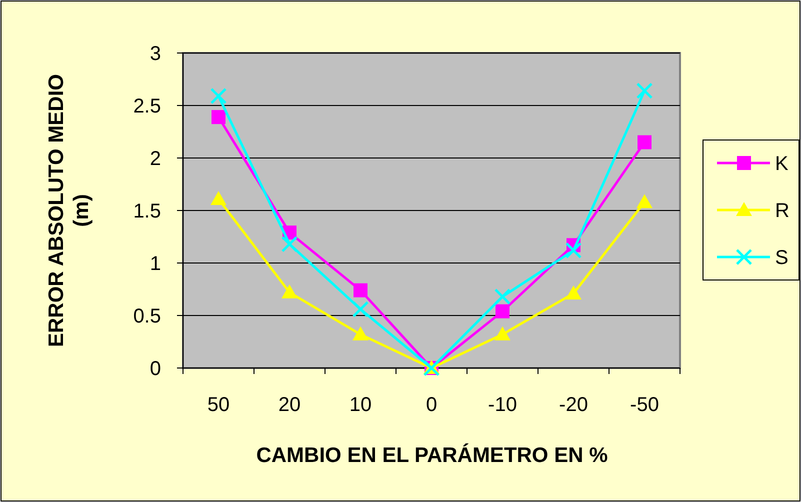  Describe the element at coordinates (432, 405) in the screenshot. I see `x-tick-label: 0` at that location.